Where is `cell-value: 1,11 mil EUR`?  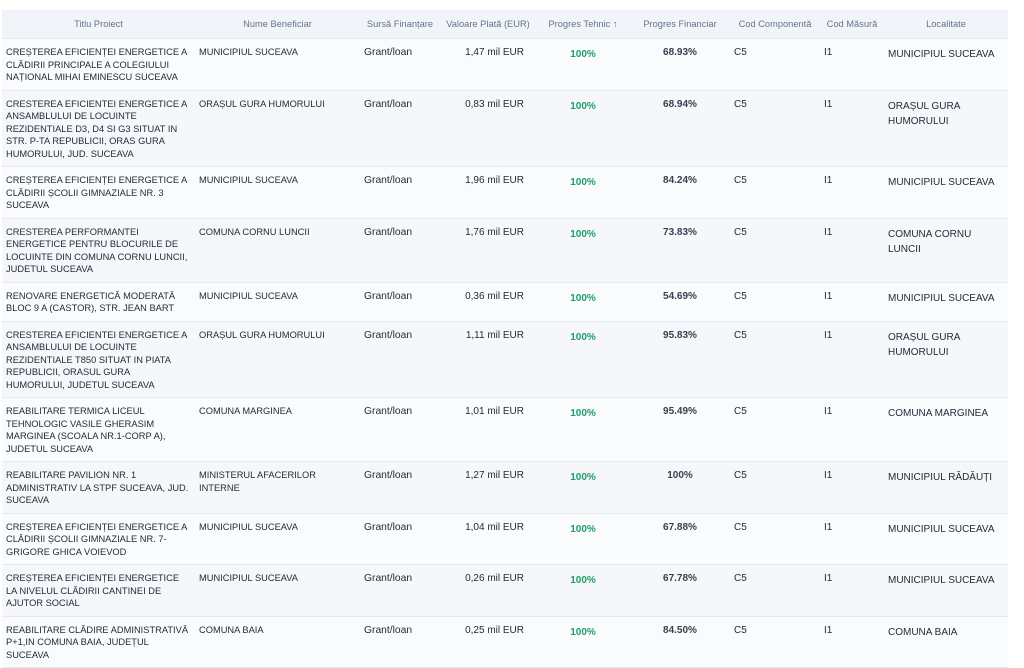 cell-value: 1,11 mil EUR is located at coordinates (488, 359).